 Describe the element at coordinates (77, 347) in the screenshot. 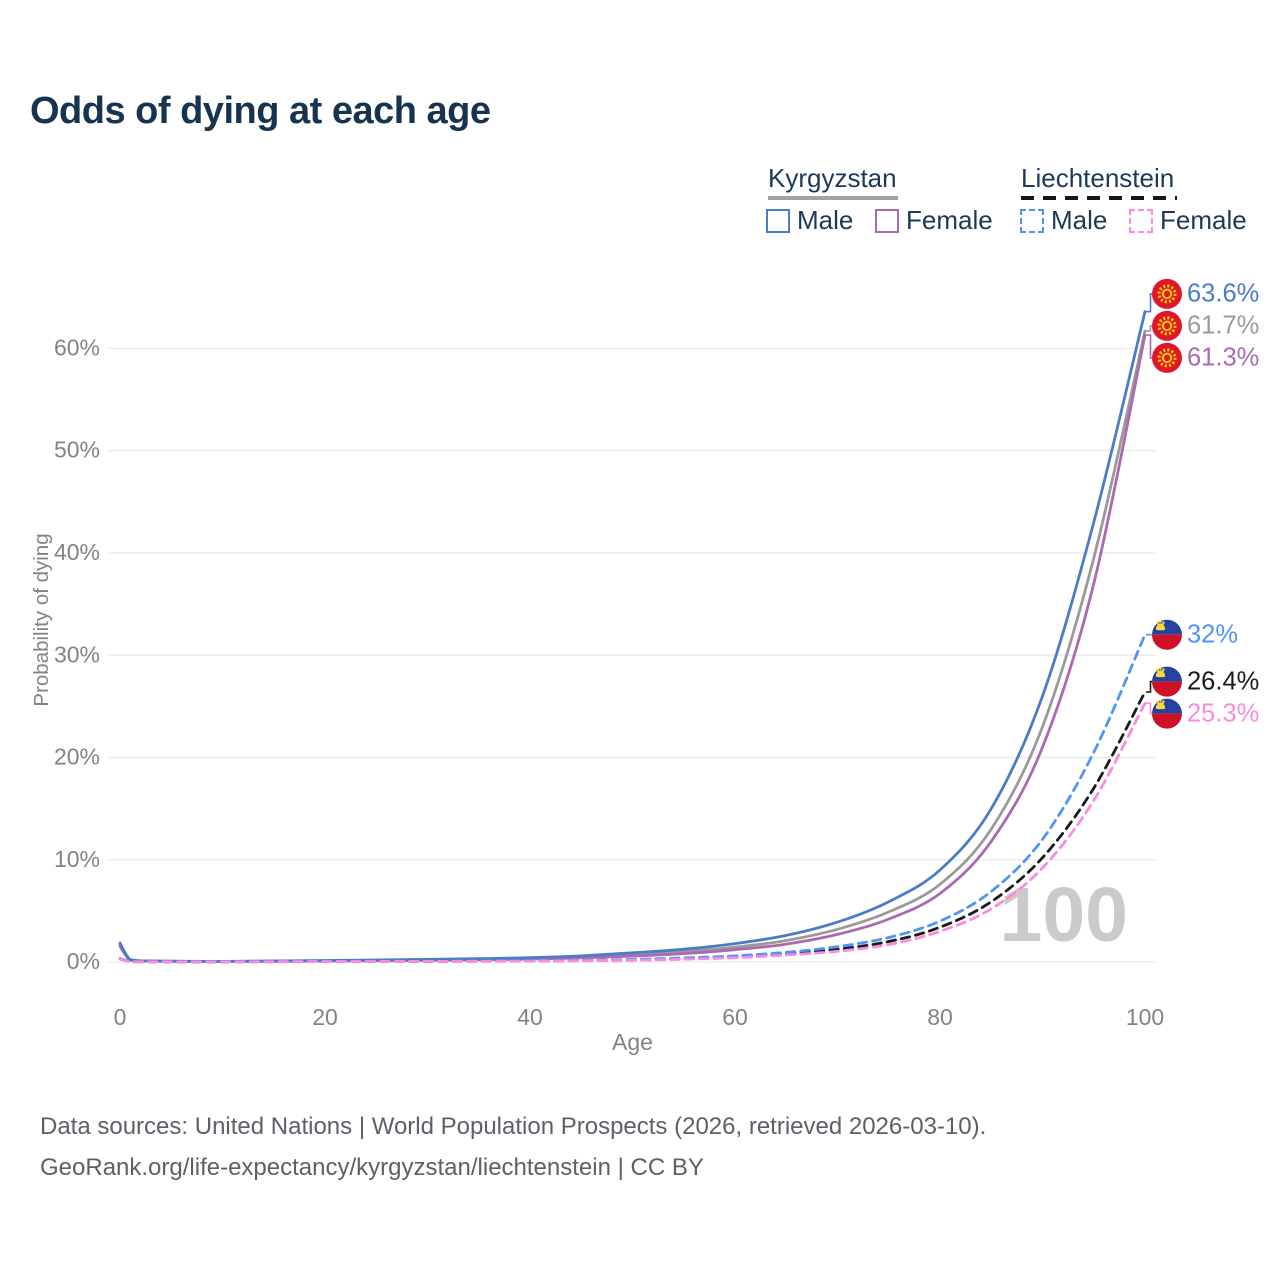

I see `y-tick-label: 60%` at that location.